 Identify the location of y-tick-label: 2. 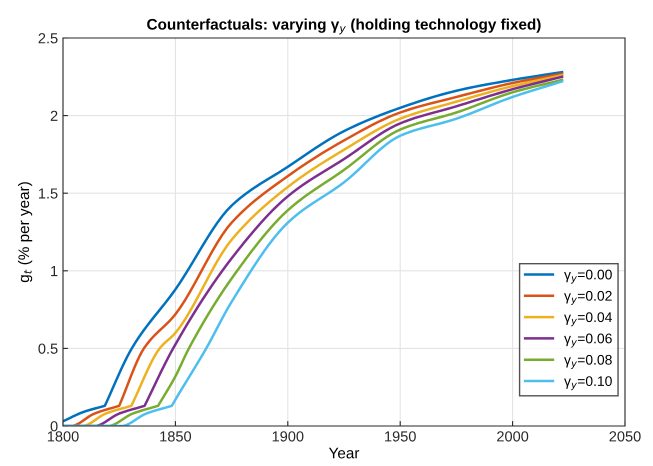
(54, 115).